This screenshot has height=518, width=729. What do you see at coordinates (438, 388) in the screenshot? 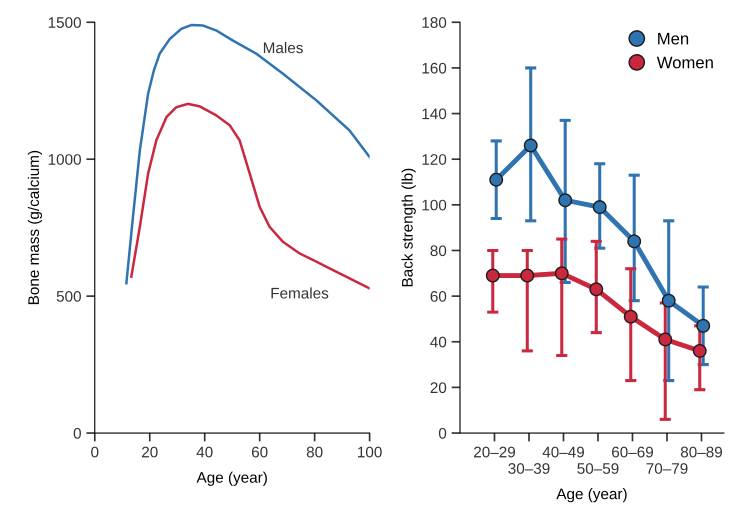
I see `y-tick-label: 20` at bounding box center [438, 388].